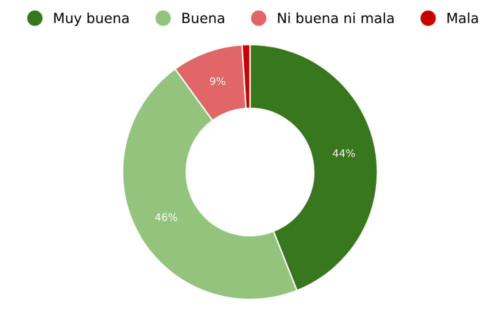 This screenshot has height=314, width=500. What do you see at coordinates (203, 18) in the screenshot?
I see `legend-label: Buena` at bounding box center [203, 18].